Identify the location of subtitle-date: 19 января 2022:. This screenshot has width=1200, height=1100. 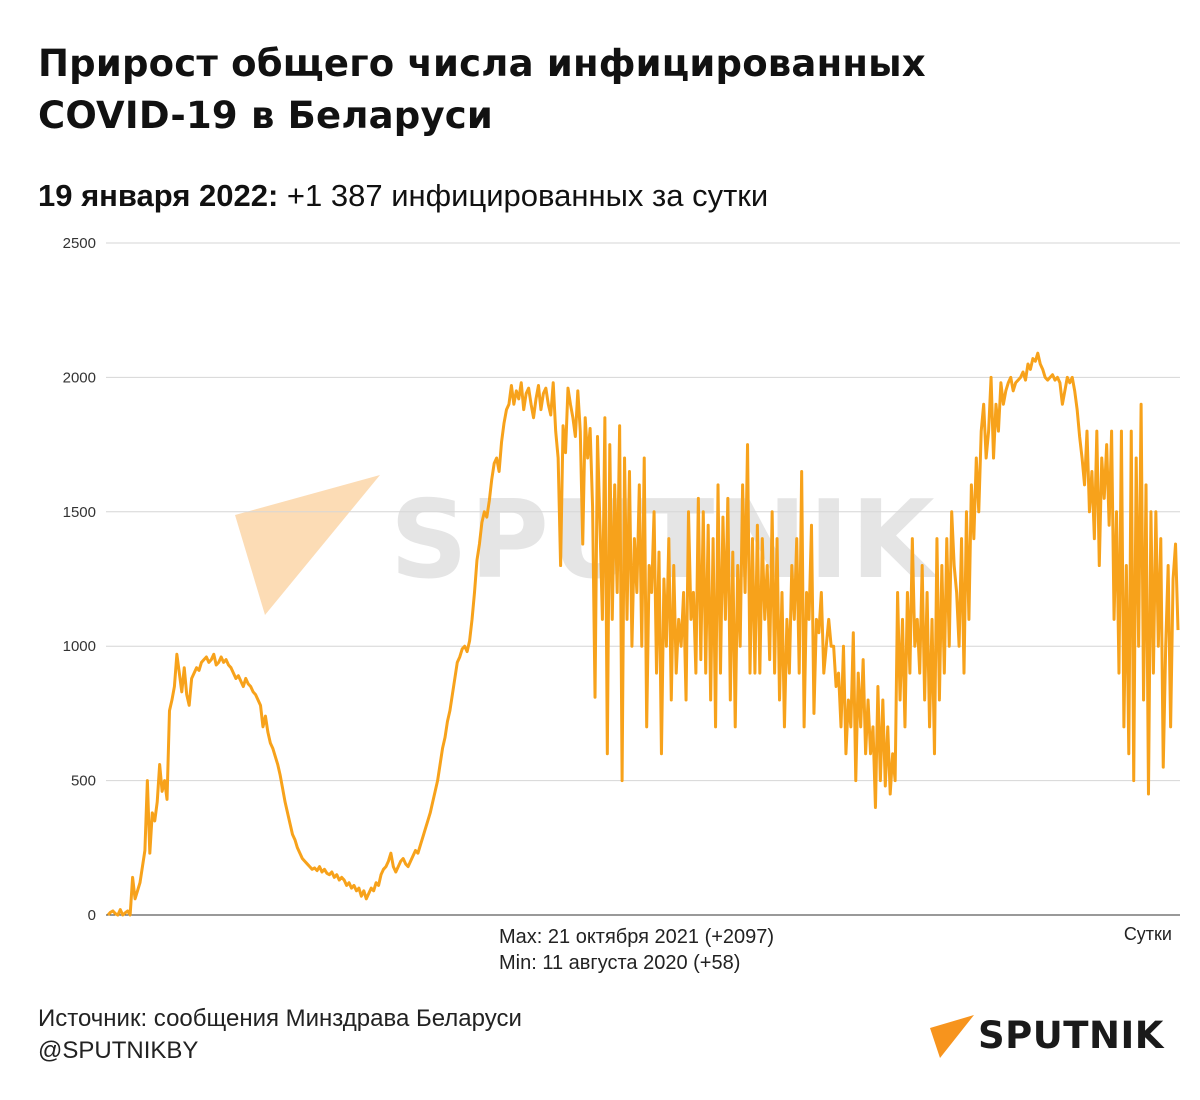
(158, 195).